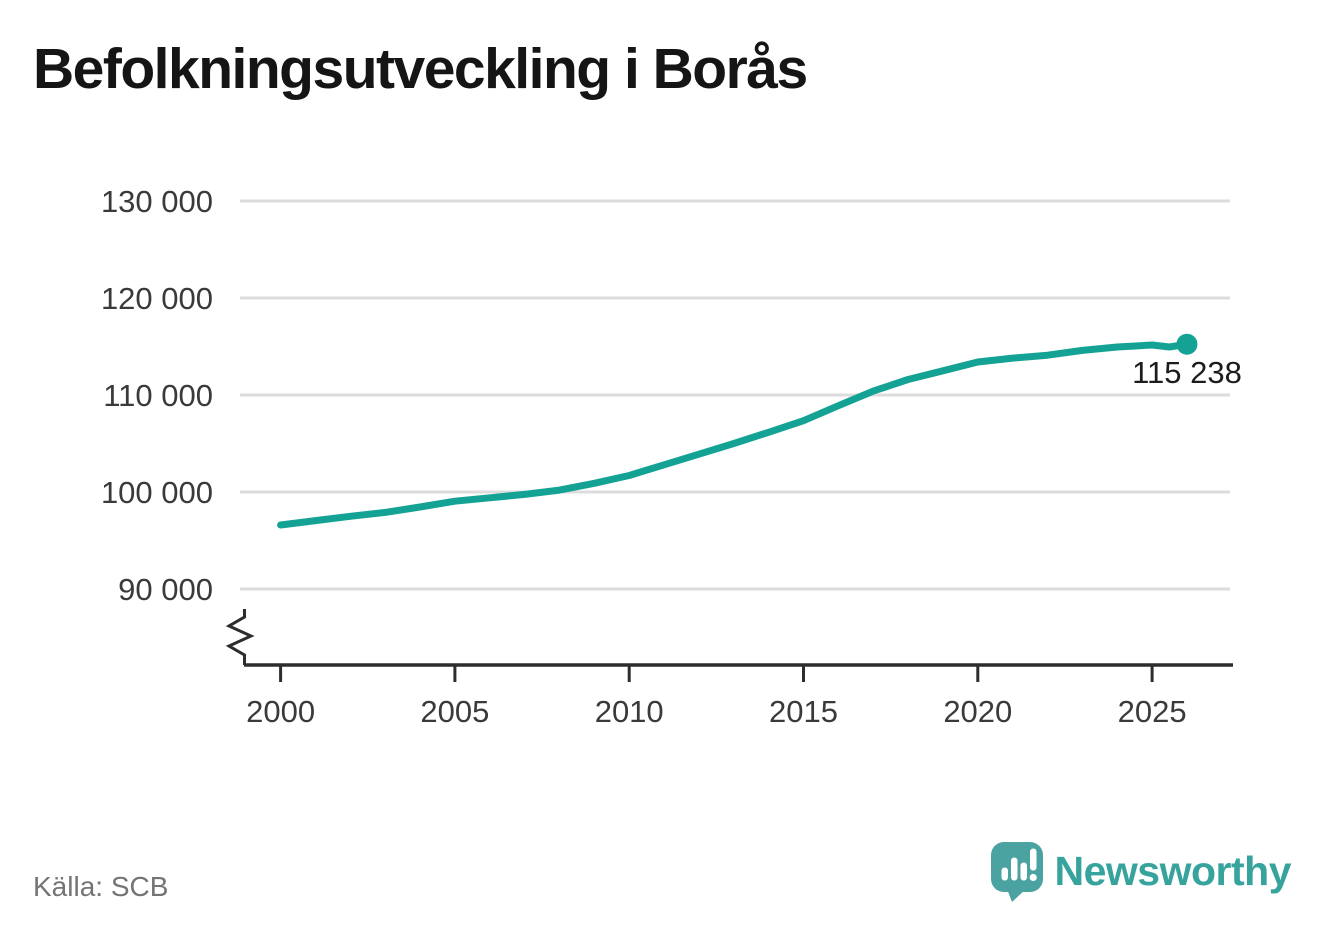  What do you see at coordinates (1187, 344) in the screenshot?
I see `end-point-marker` at bounding box center [1187, 344].